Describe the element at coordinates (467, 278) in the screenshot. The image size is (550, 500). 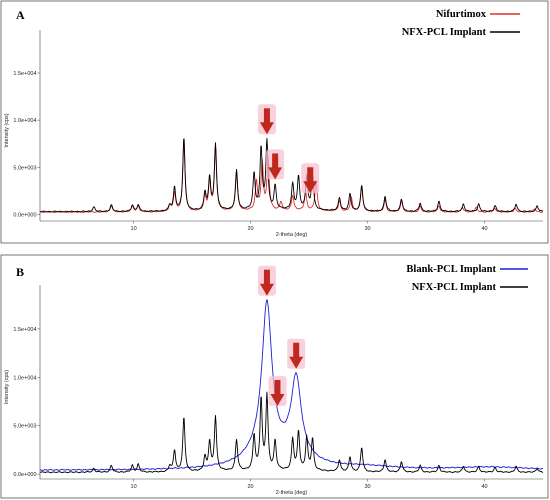
I see `panel-b-legend: Blank-PCL Implant NFX-PCL Implant` at that location.